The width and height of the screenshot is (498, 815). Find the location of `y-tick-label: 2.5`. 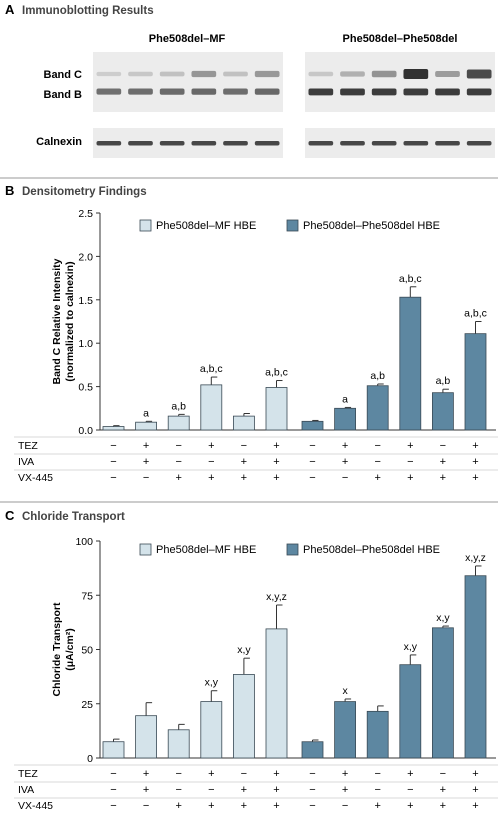

y-tick-label: 2.5 is located at coordinates (85, 214).